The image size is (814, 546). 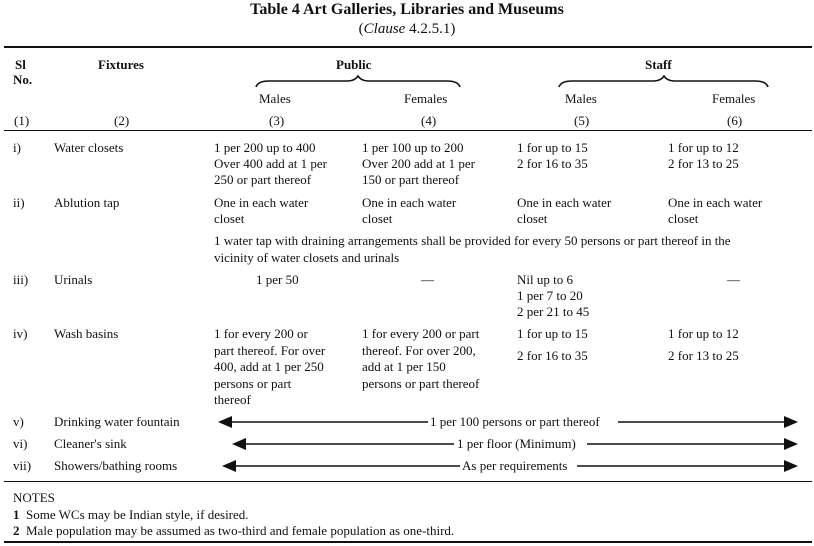 What do you see at coordinates (550, 295) in the screenshot?
I see `row3-staff-m-2: 1 per 7 to 20` at bounding box center [550, 295].